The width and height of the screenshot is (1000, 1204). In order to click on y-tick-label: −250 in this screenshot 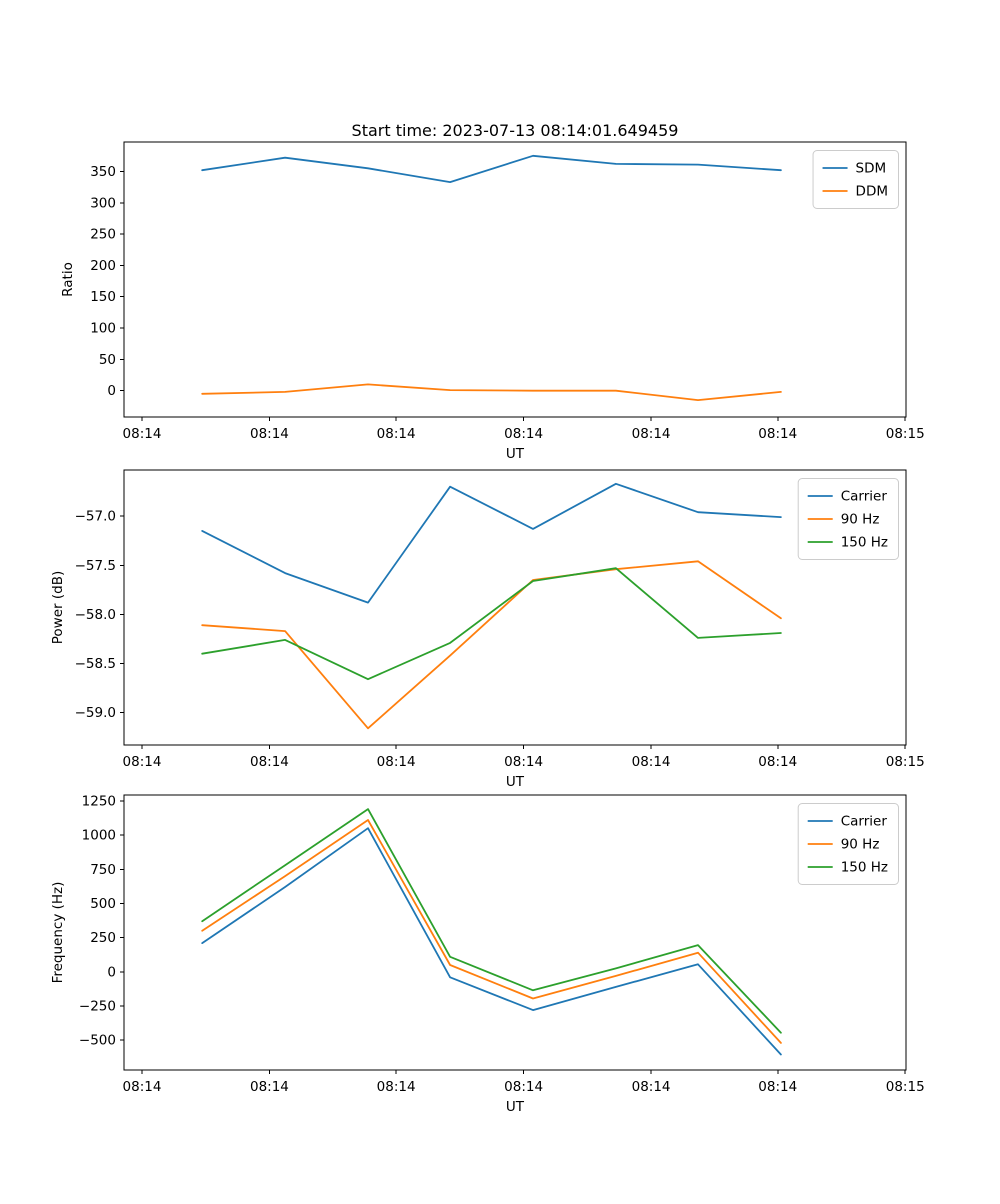, I will do `click(97, 1007)`.